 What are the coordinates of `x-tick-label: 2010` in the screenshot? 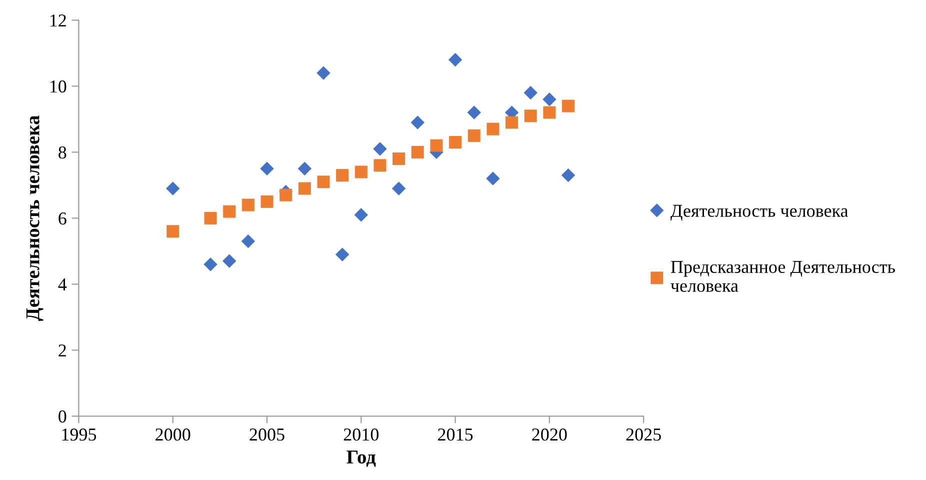 It's located at (361, 434).